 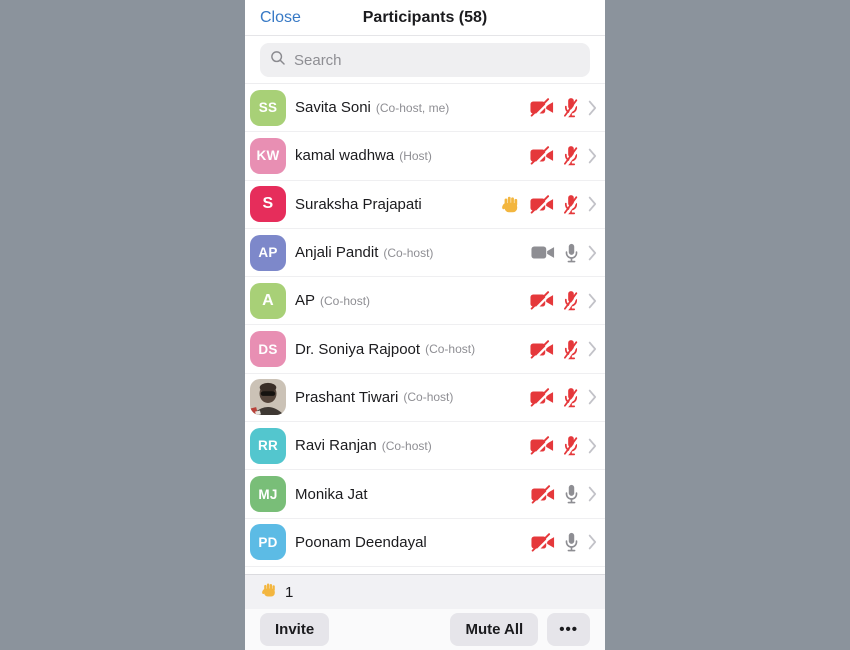 What do you see at coordinates (295, 630) in the screenshot?
I see `invite-button: Invite` at bounding box center [295, 630].